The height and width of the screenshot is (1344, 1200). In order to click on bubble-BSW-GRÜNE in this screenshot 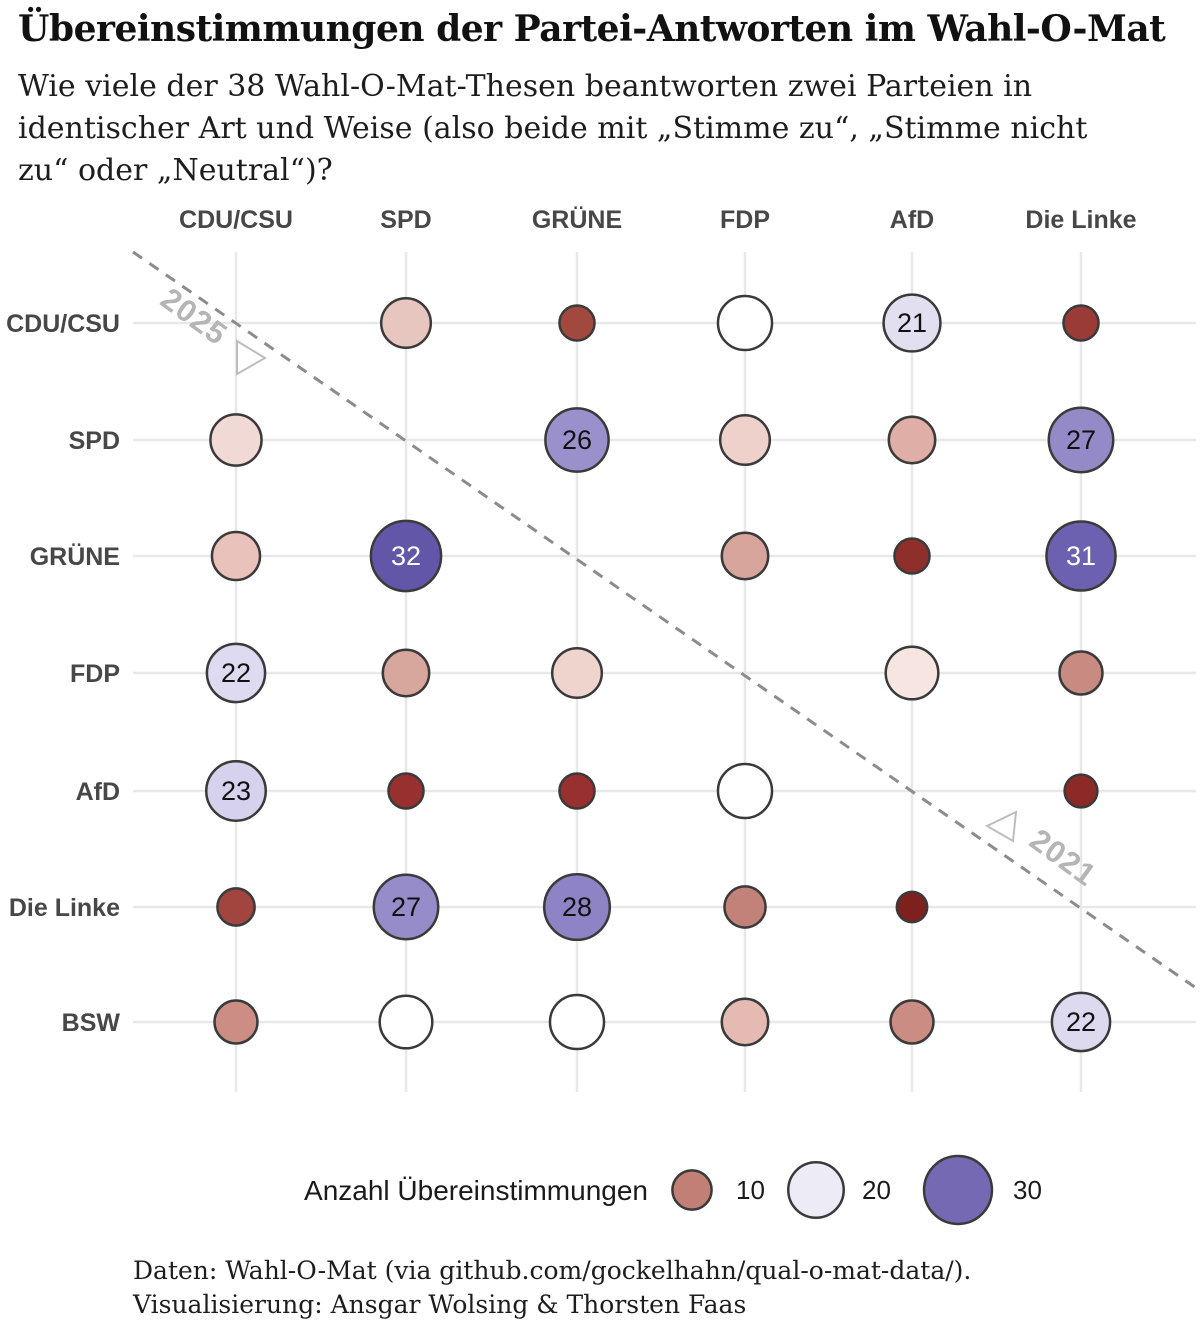, I will do `click(577, 1022)`.